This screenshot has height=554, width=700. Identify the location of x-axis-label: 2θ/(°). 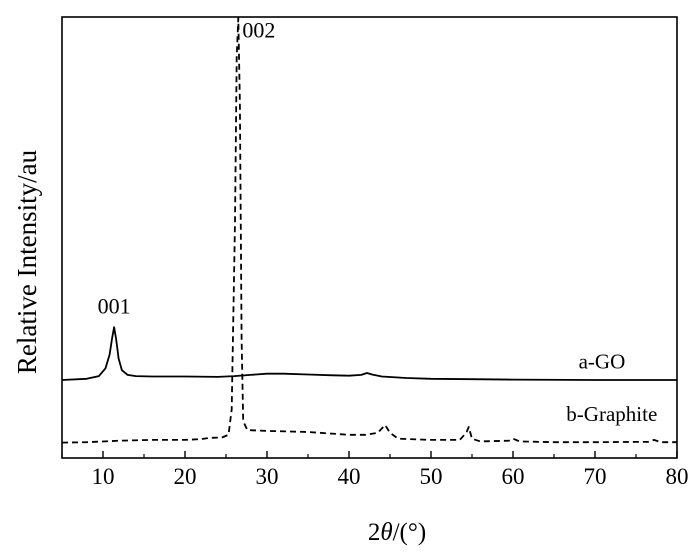
(397, 532).